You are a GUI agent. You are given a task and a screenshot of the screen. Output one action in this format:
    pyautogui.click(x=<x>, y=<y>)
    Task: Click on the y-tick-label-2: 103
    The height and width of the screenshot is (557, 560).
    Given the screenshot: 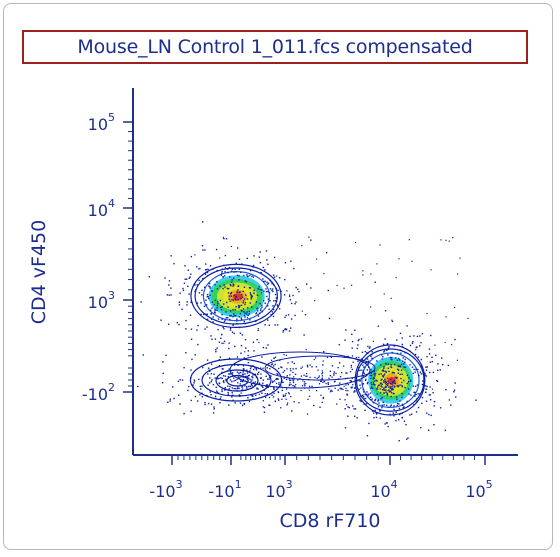 What is the action you would take?
    pyautogui.click(x=101, y=300)
    